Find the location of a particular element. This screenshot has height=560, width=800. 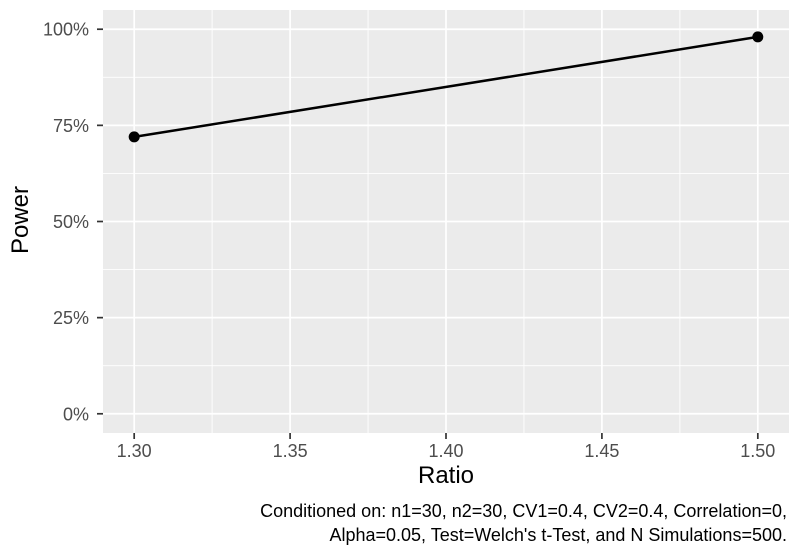

y-tick-label: 75% is located at coordinates (71, 126).